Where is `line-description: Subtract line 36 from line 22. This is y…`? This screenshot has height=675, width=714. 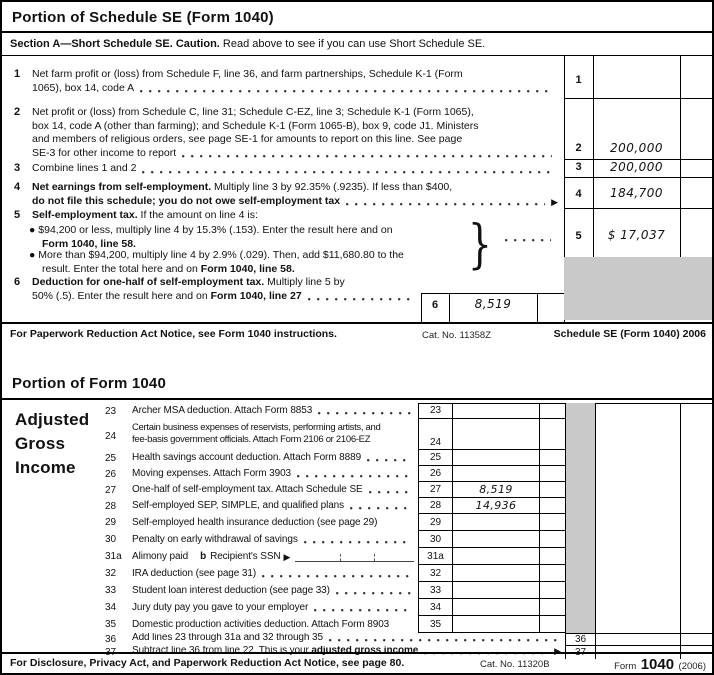 line-description: Subtract line 36 from line 22. This is y… is located at coordinates (222, 651).